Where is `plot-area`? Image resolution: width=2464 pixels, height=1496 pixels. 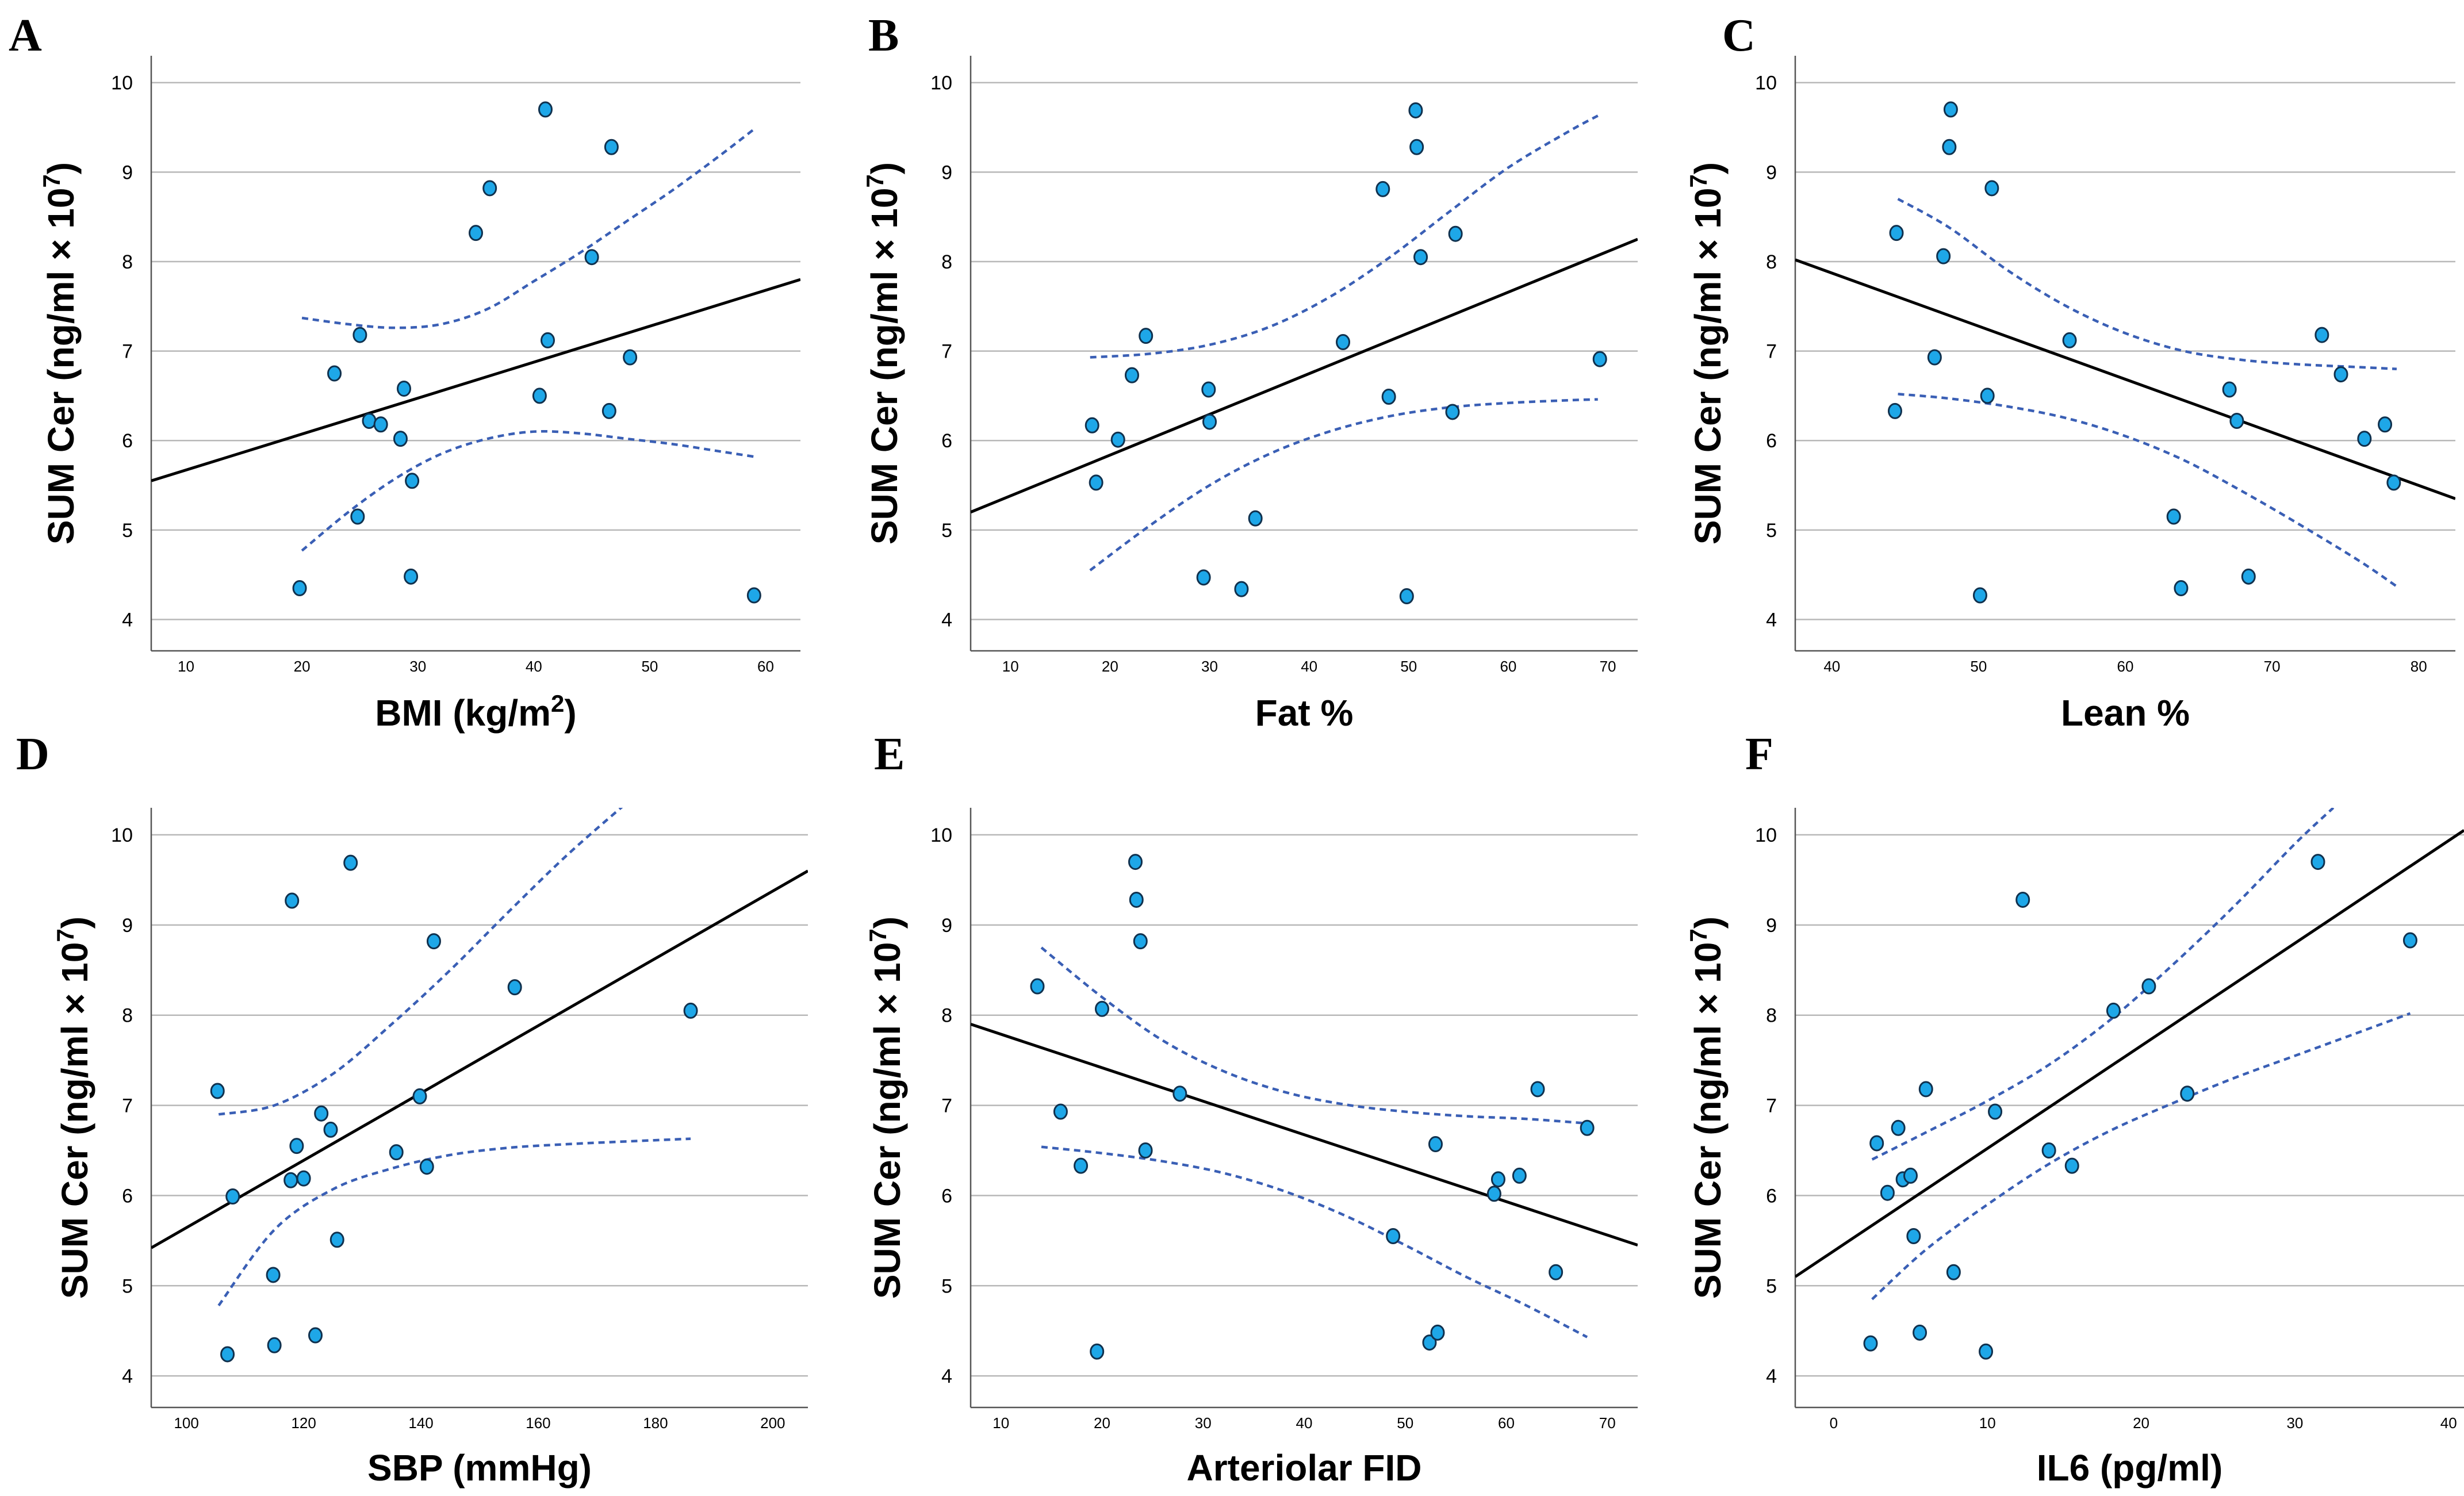 plot-area is located at coordinates (479, 1057).